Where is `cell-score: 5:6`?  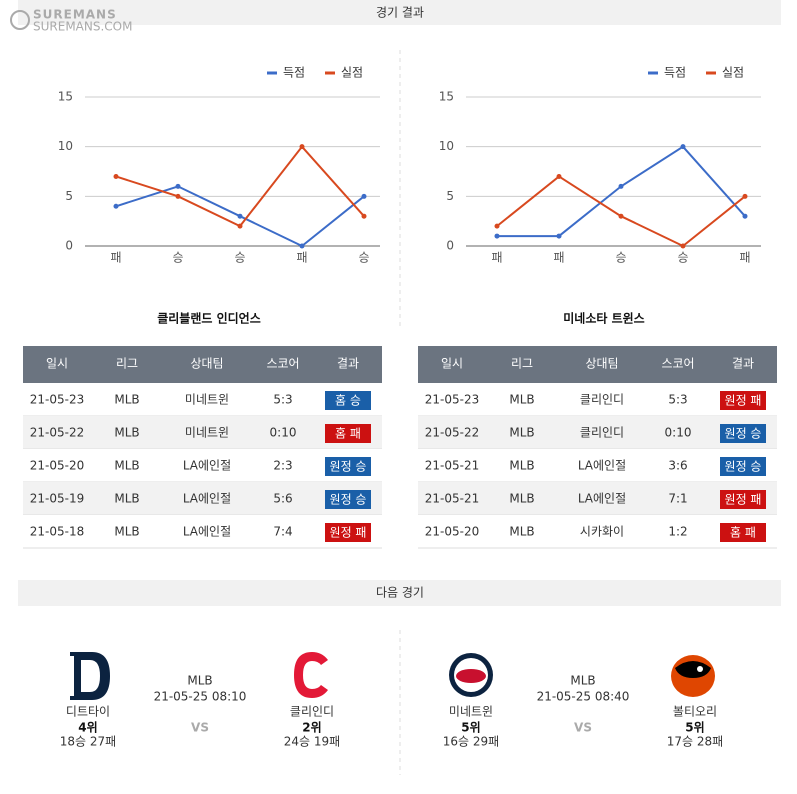 cell-score: 5:6 is located at coordinates (282, 499).